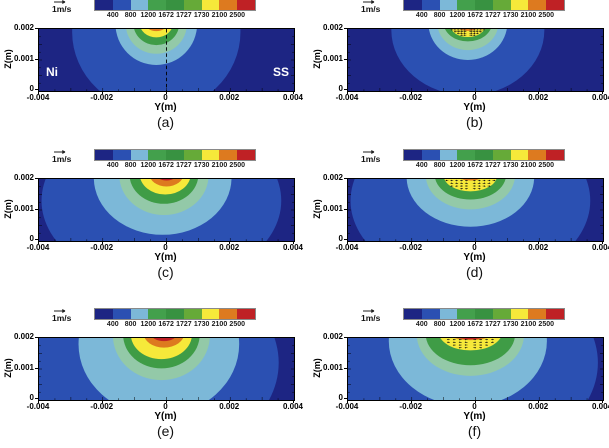 The height and width of the screenshot is (448, 609). Describe the element at coordinates (475, 369) in the screenshot. I see `contour-plot` at that location.